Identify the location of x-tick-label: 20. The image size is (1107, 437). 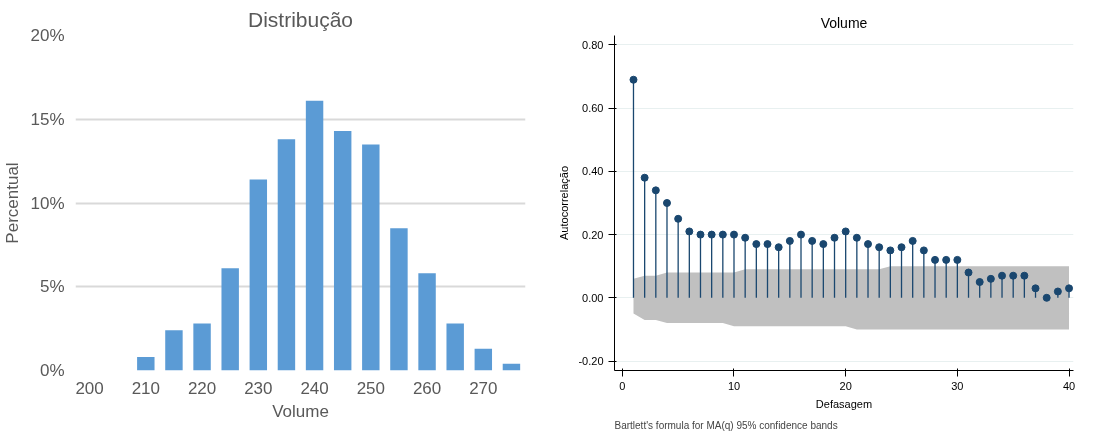
(845, 385).